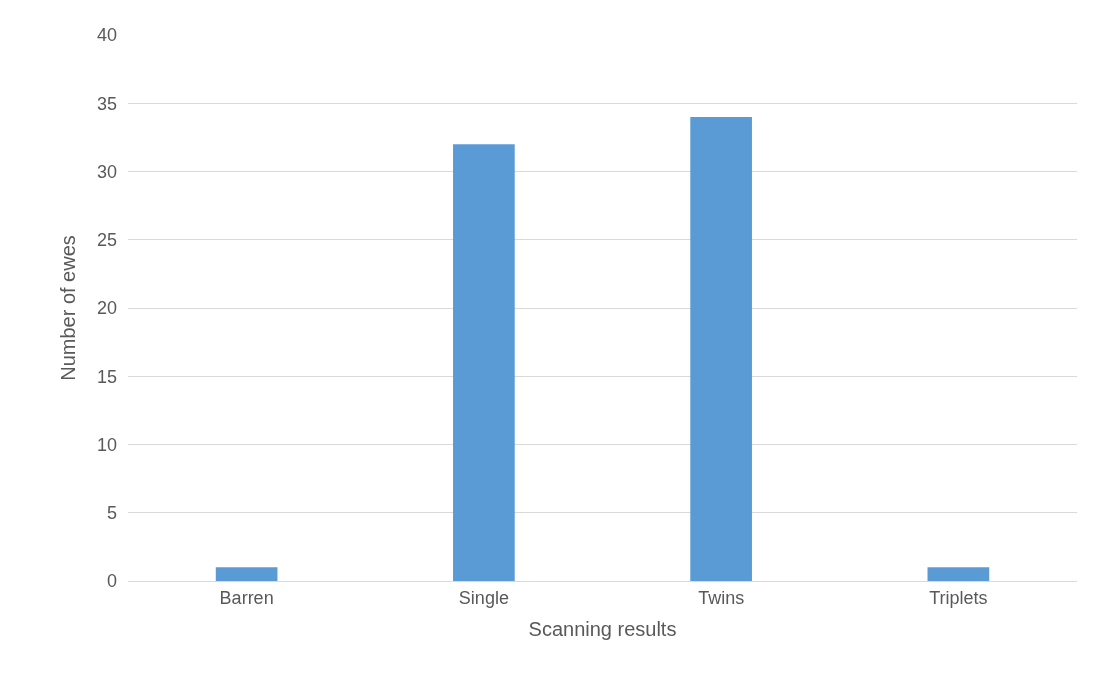  Describe the element at coordinates (483, 597) in the screenshot. I see `x-tick-label: Single` at that location.